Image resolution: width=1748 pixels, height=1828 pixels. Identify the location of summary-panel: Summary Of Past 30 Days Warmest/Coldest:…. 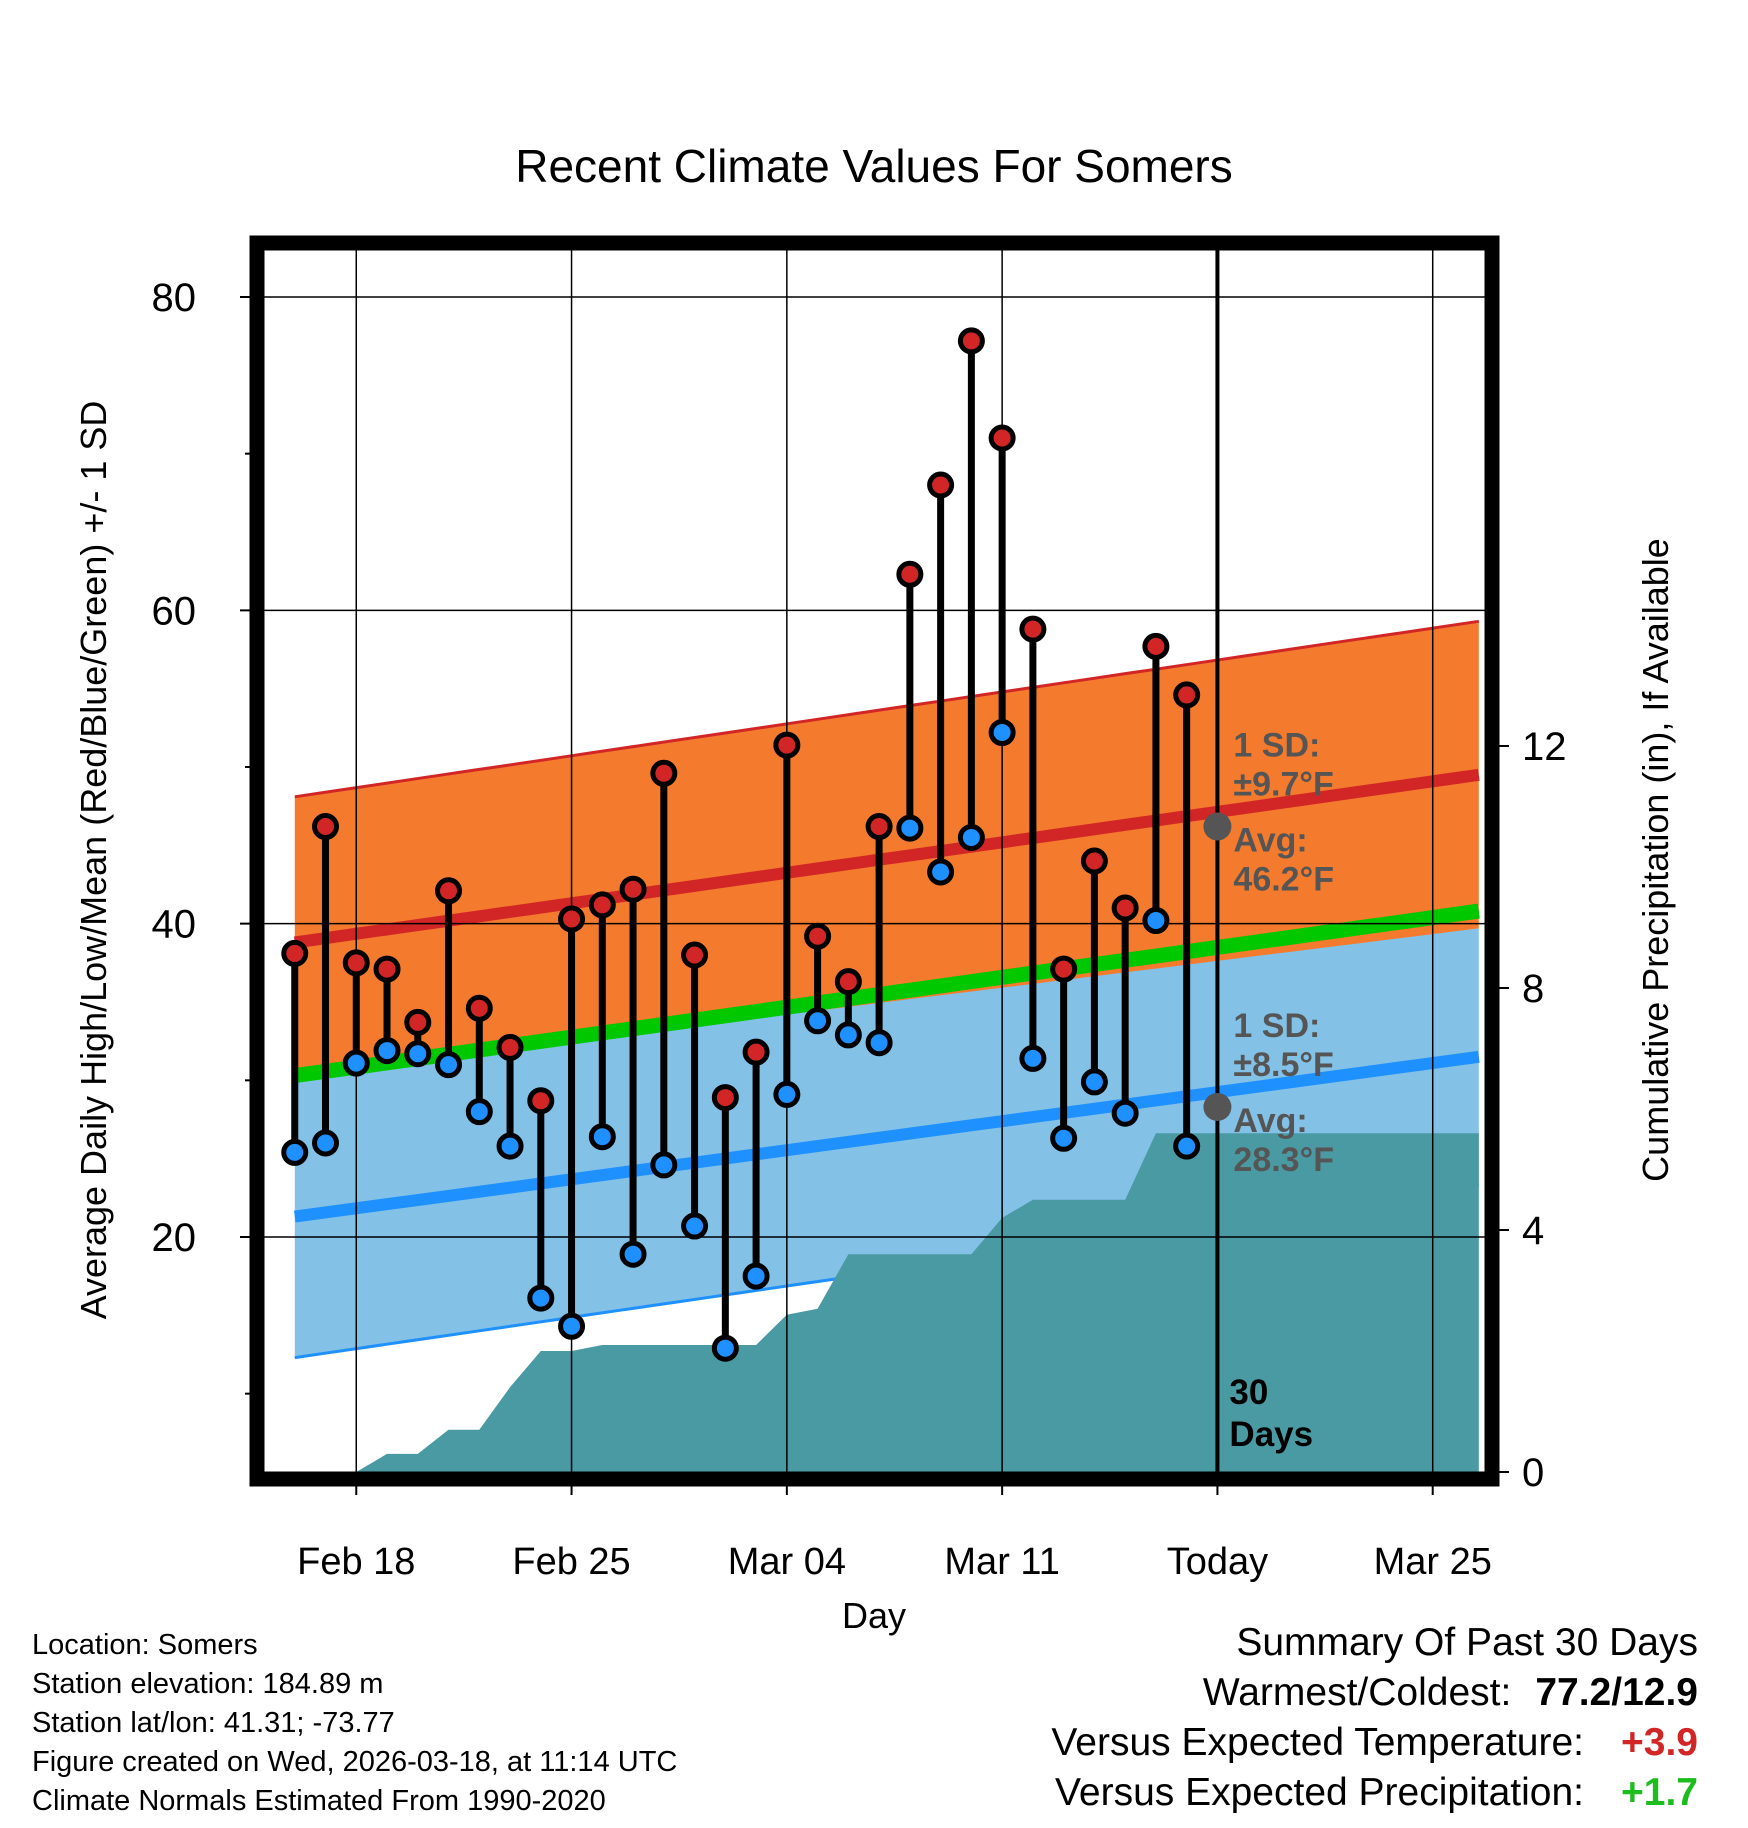
(1374, 1718).